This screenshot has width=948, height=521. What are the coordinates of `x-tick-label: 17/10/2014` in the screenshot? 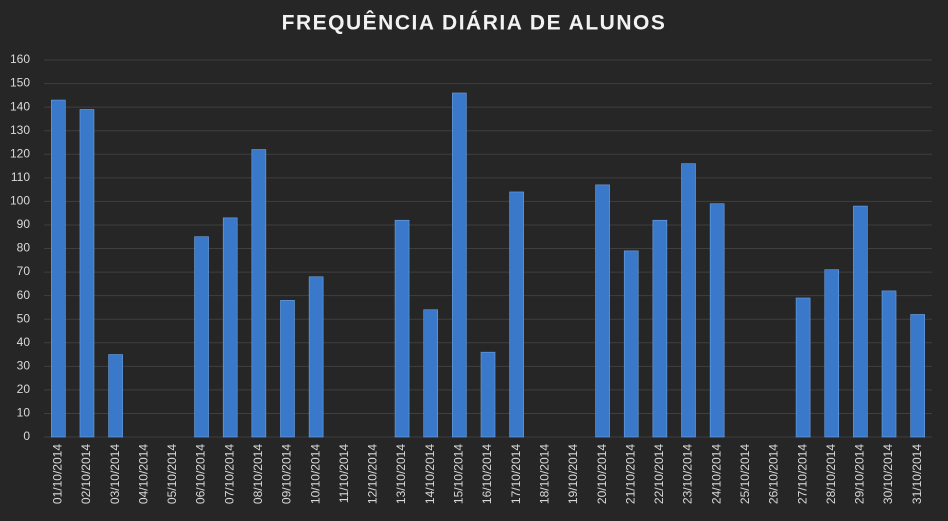 It's located at (516, 474).